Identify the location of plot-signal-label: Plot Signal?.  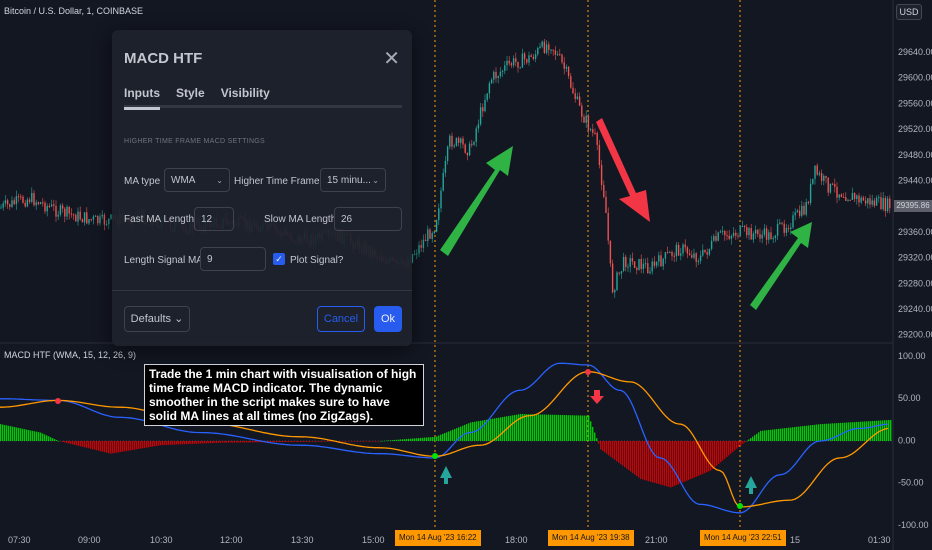
(317, 260).